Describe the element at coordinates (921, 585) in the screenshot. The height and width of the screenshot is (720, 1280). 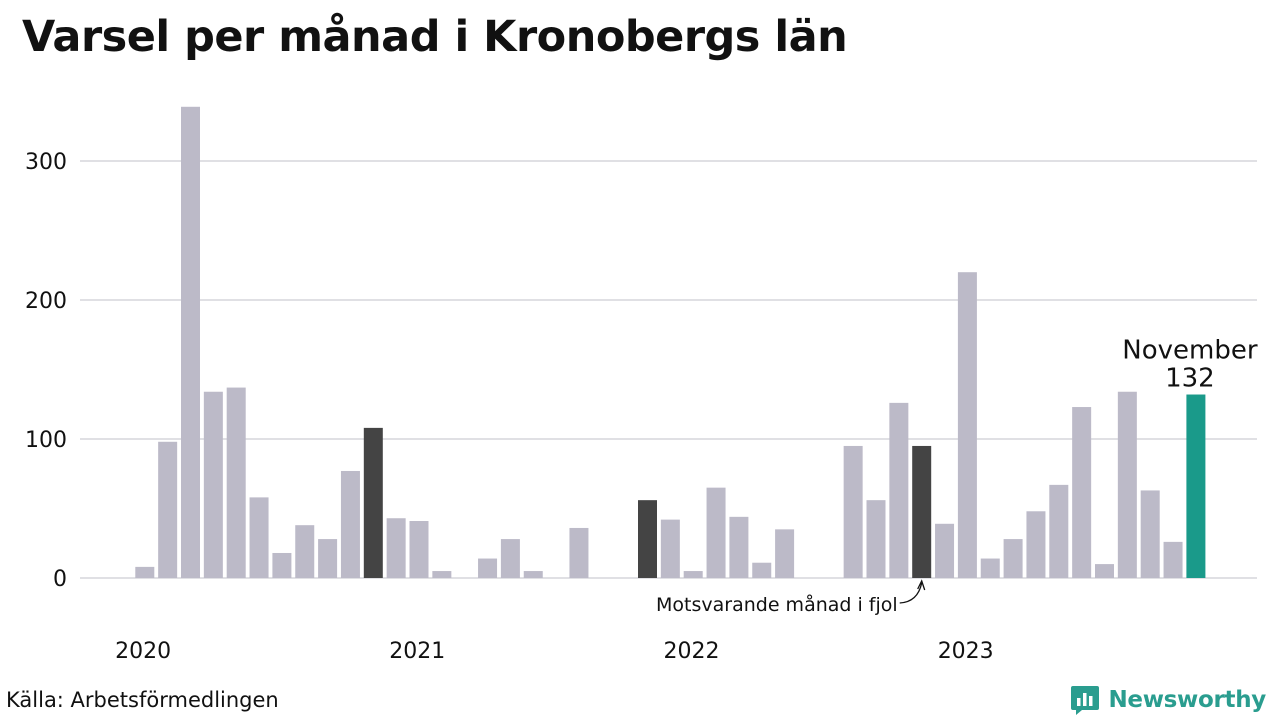
I see `annotation-arrowhead` at that location.